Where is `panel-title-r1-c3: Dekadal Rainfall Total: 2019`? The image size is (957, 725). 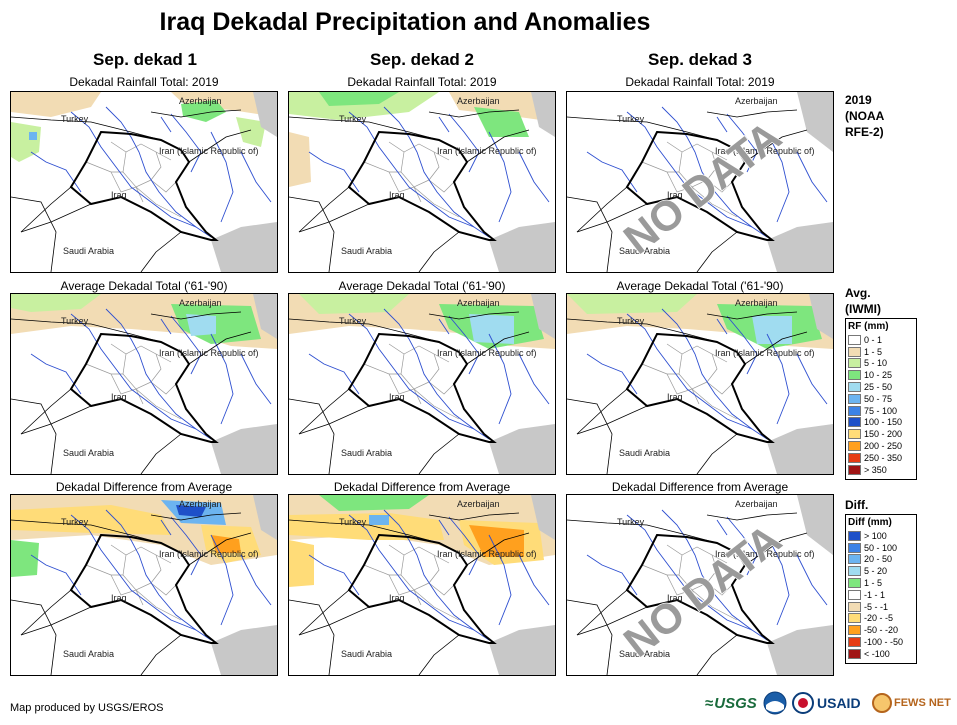 panel-title-r1-c3: Dekadal Rainfall Total: 2019 is located at coordinates (700, 82).